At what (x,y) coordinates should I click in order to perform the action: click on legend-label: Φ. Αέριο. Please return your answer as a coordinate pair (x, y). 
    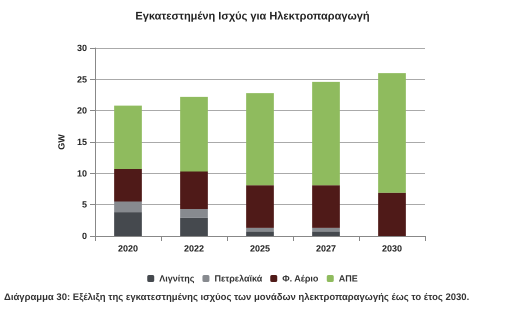
    Looking at the image, I should click on (300, 279).